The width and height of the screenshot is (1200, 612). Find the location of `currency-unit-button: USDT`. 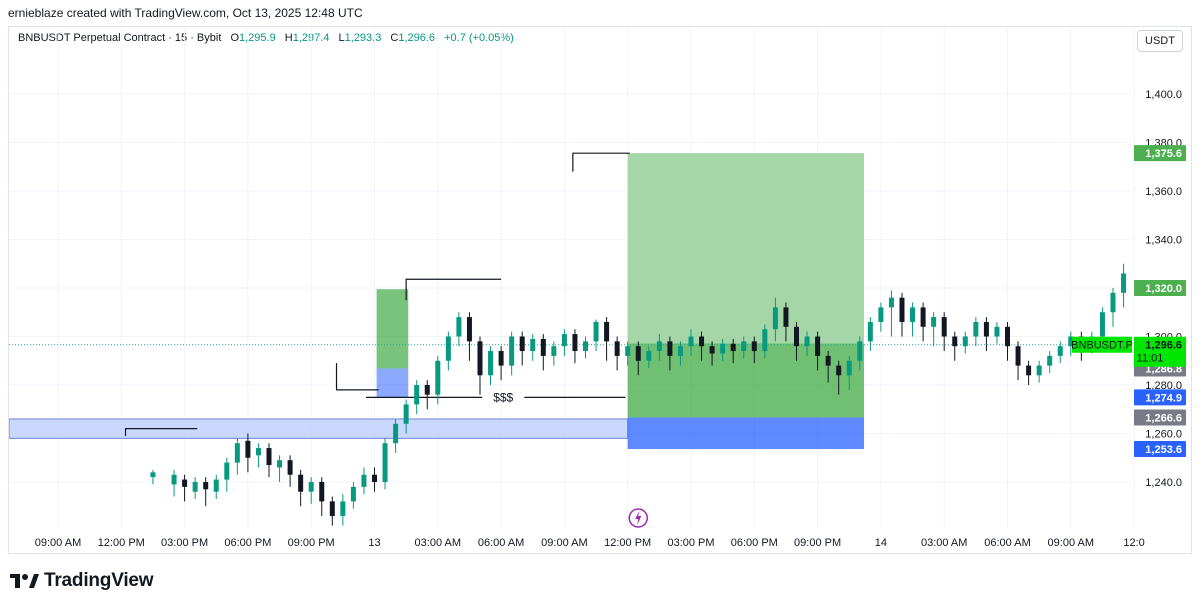

currency-unit-button: USDT is located at coordinates (1160, 41).